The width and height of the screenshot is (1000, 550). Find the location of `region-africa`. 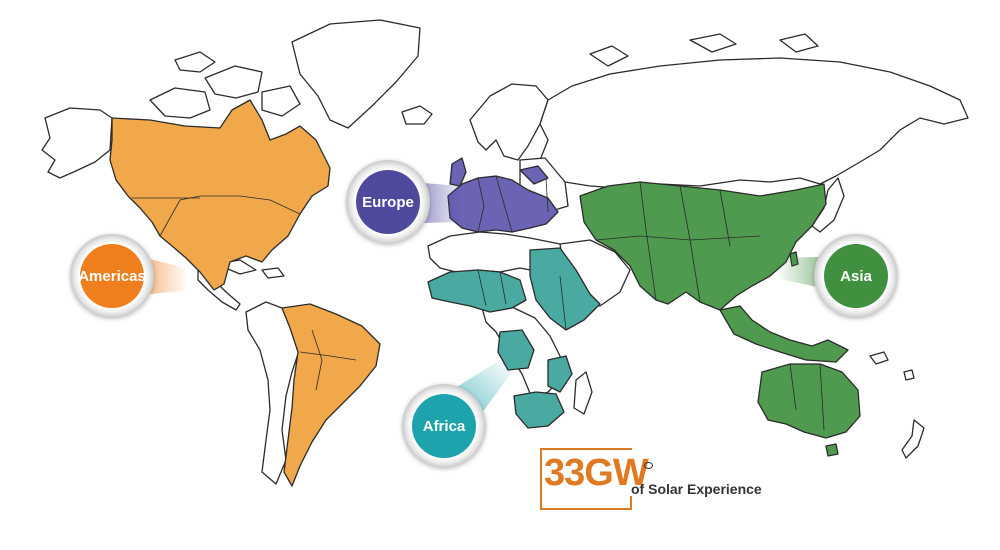

region-africa is located at coordinates (514, 338).